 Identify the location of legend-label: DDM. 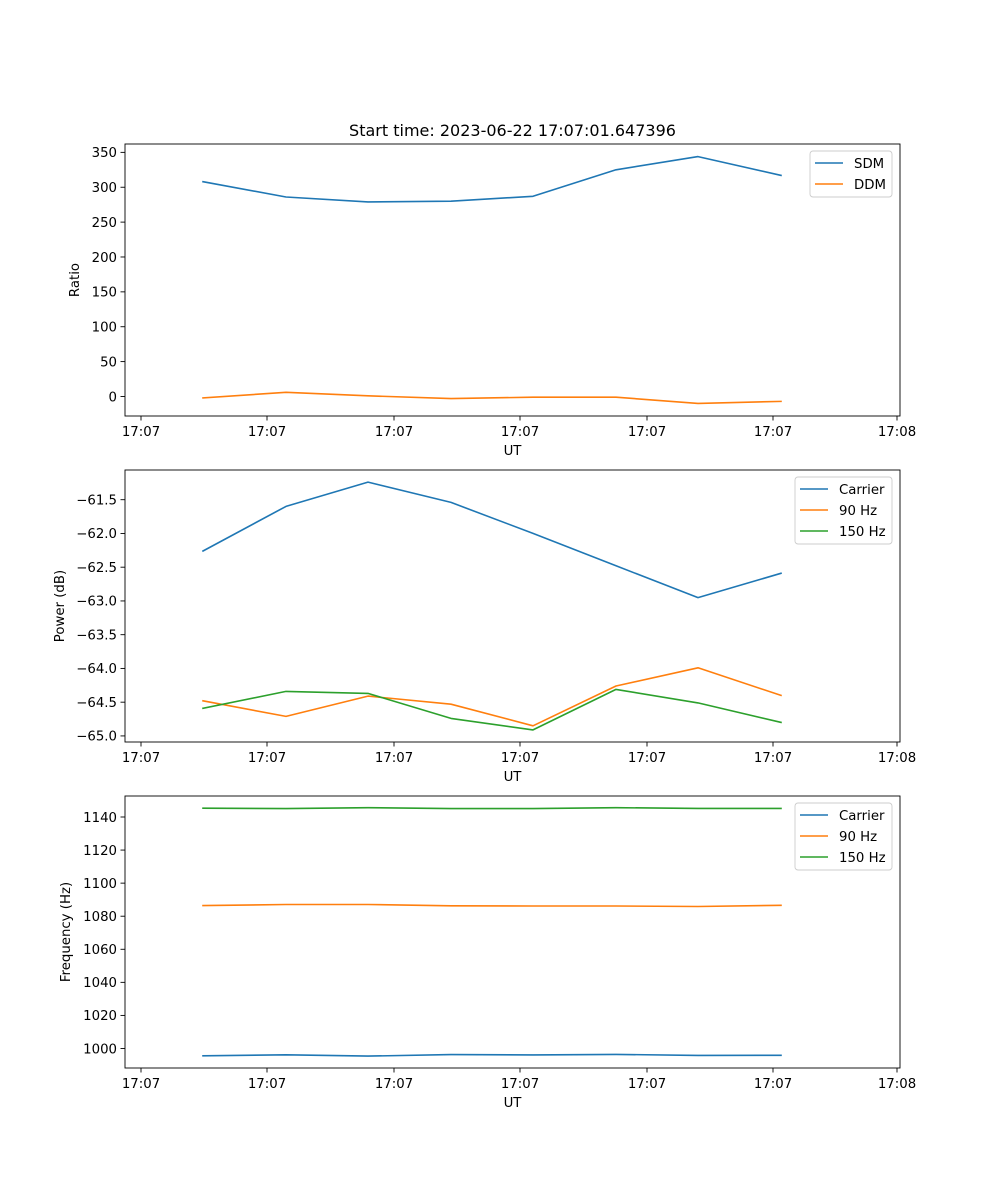
(870, 185).